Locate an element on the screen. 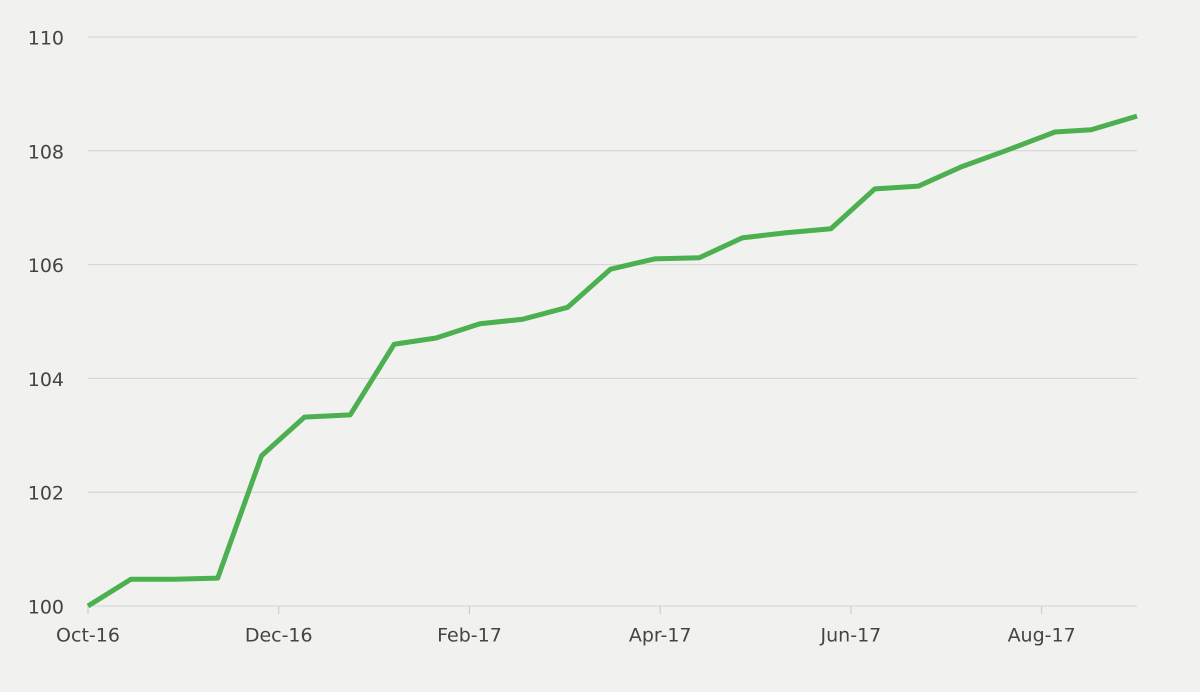  x-tick-label: Apr-17 is located at coordinates (660, 636).